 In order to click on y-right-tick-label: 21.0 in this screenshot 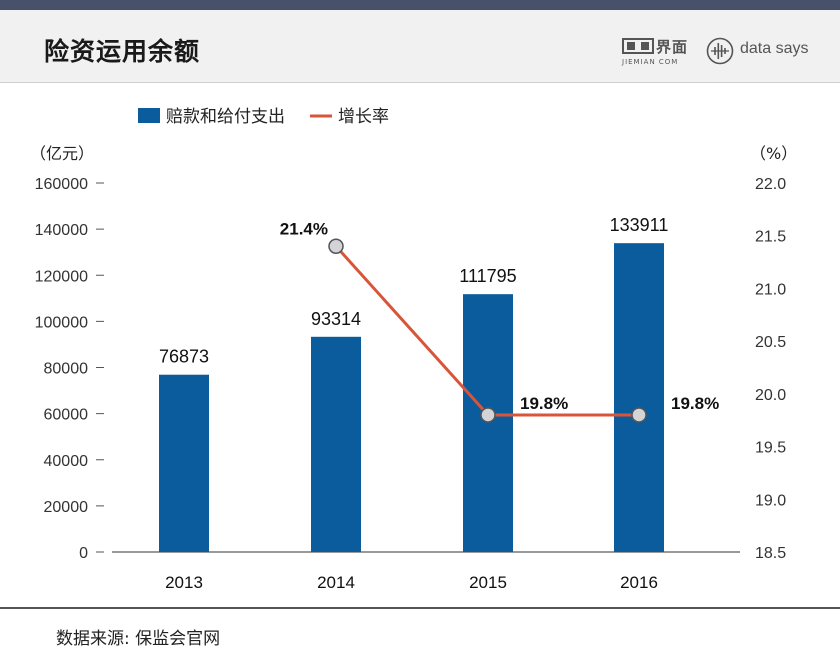, I will do `click(770, 289)`.